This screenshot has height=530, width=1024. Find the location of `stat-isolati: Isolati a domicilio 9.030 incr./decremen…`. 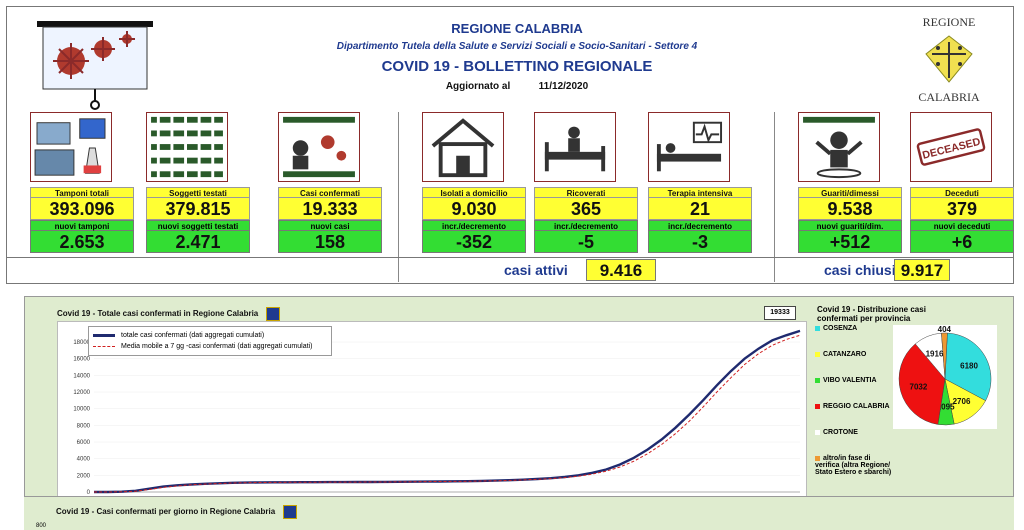

stat-isolati: Isolati a domicilio 9.030 incr./decremen… is located at coordinates (474, 182).